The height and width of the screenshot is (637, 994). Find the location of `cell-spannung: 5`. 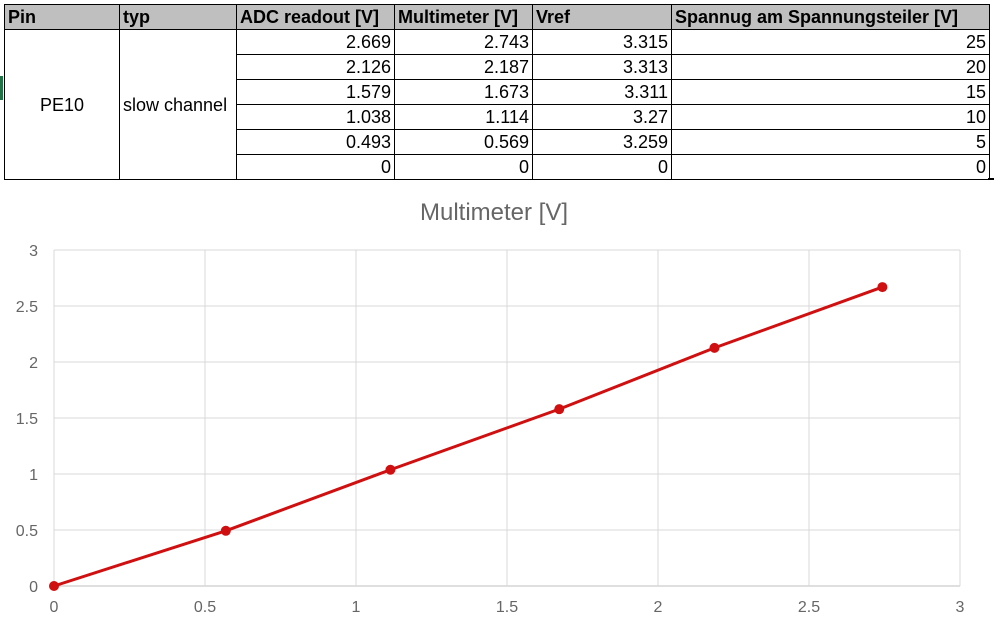

cell-spannung: 5 is located at coordinates (830, 142).